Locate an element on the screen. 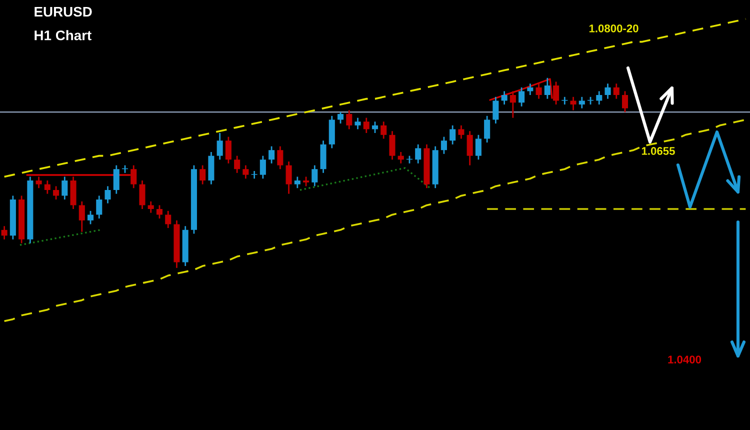  chart-title: EURUSD is located at coordinates (63, 11).